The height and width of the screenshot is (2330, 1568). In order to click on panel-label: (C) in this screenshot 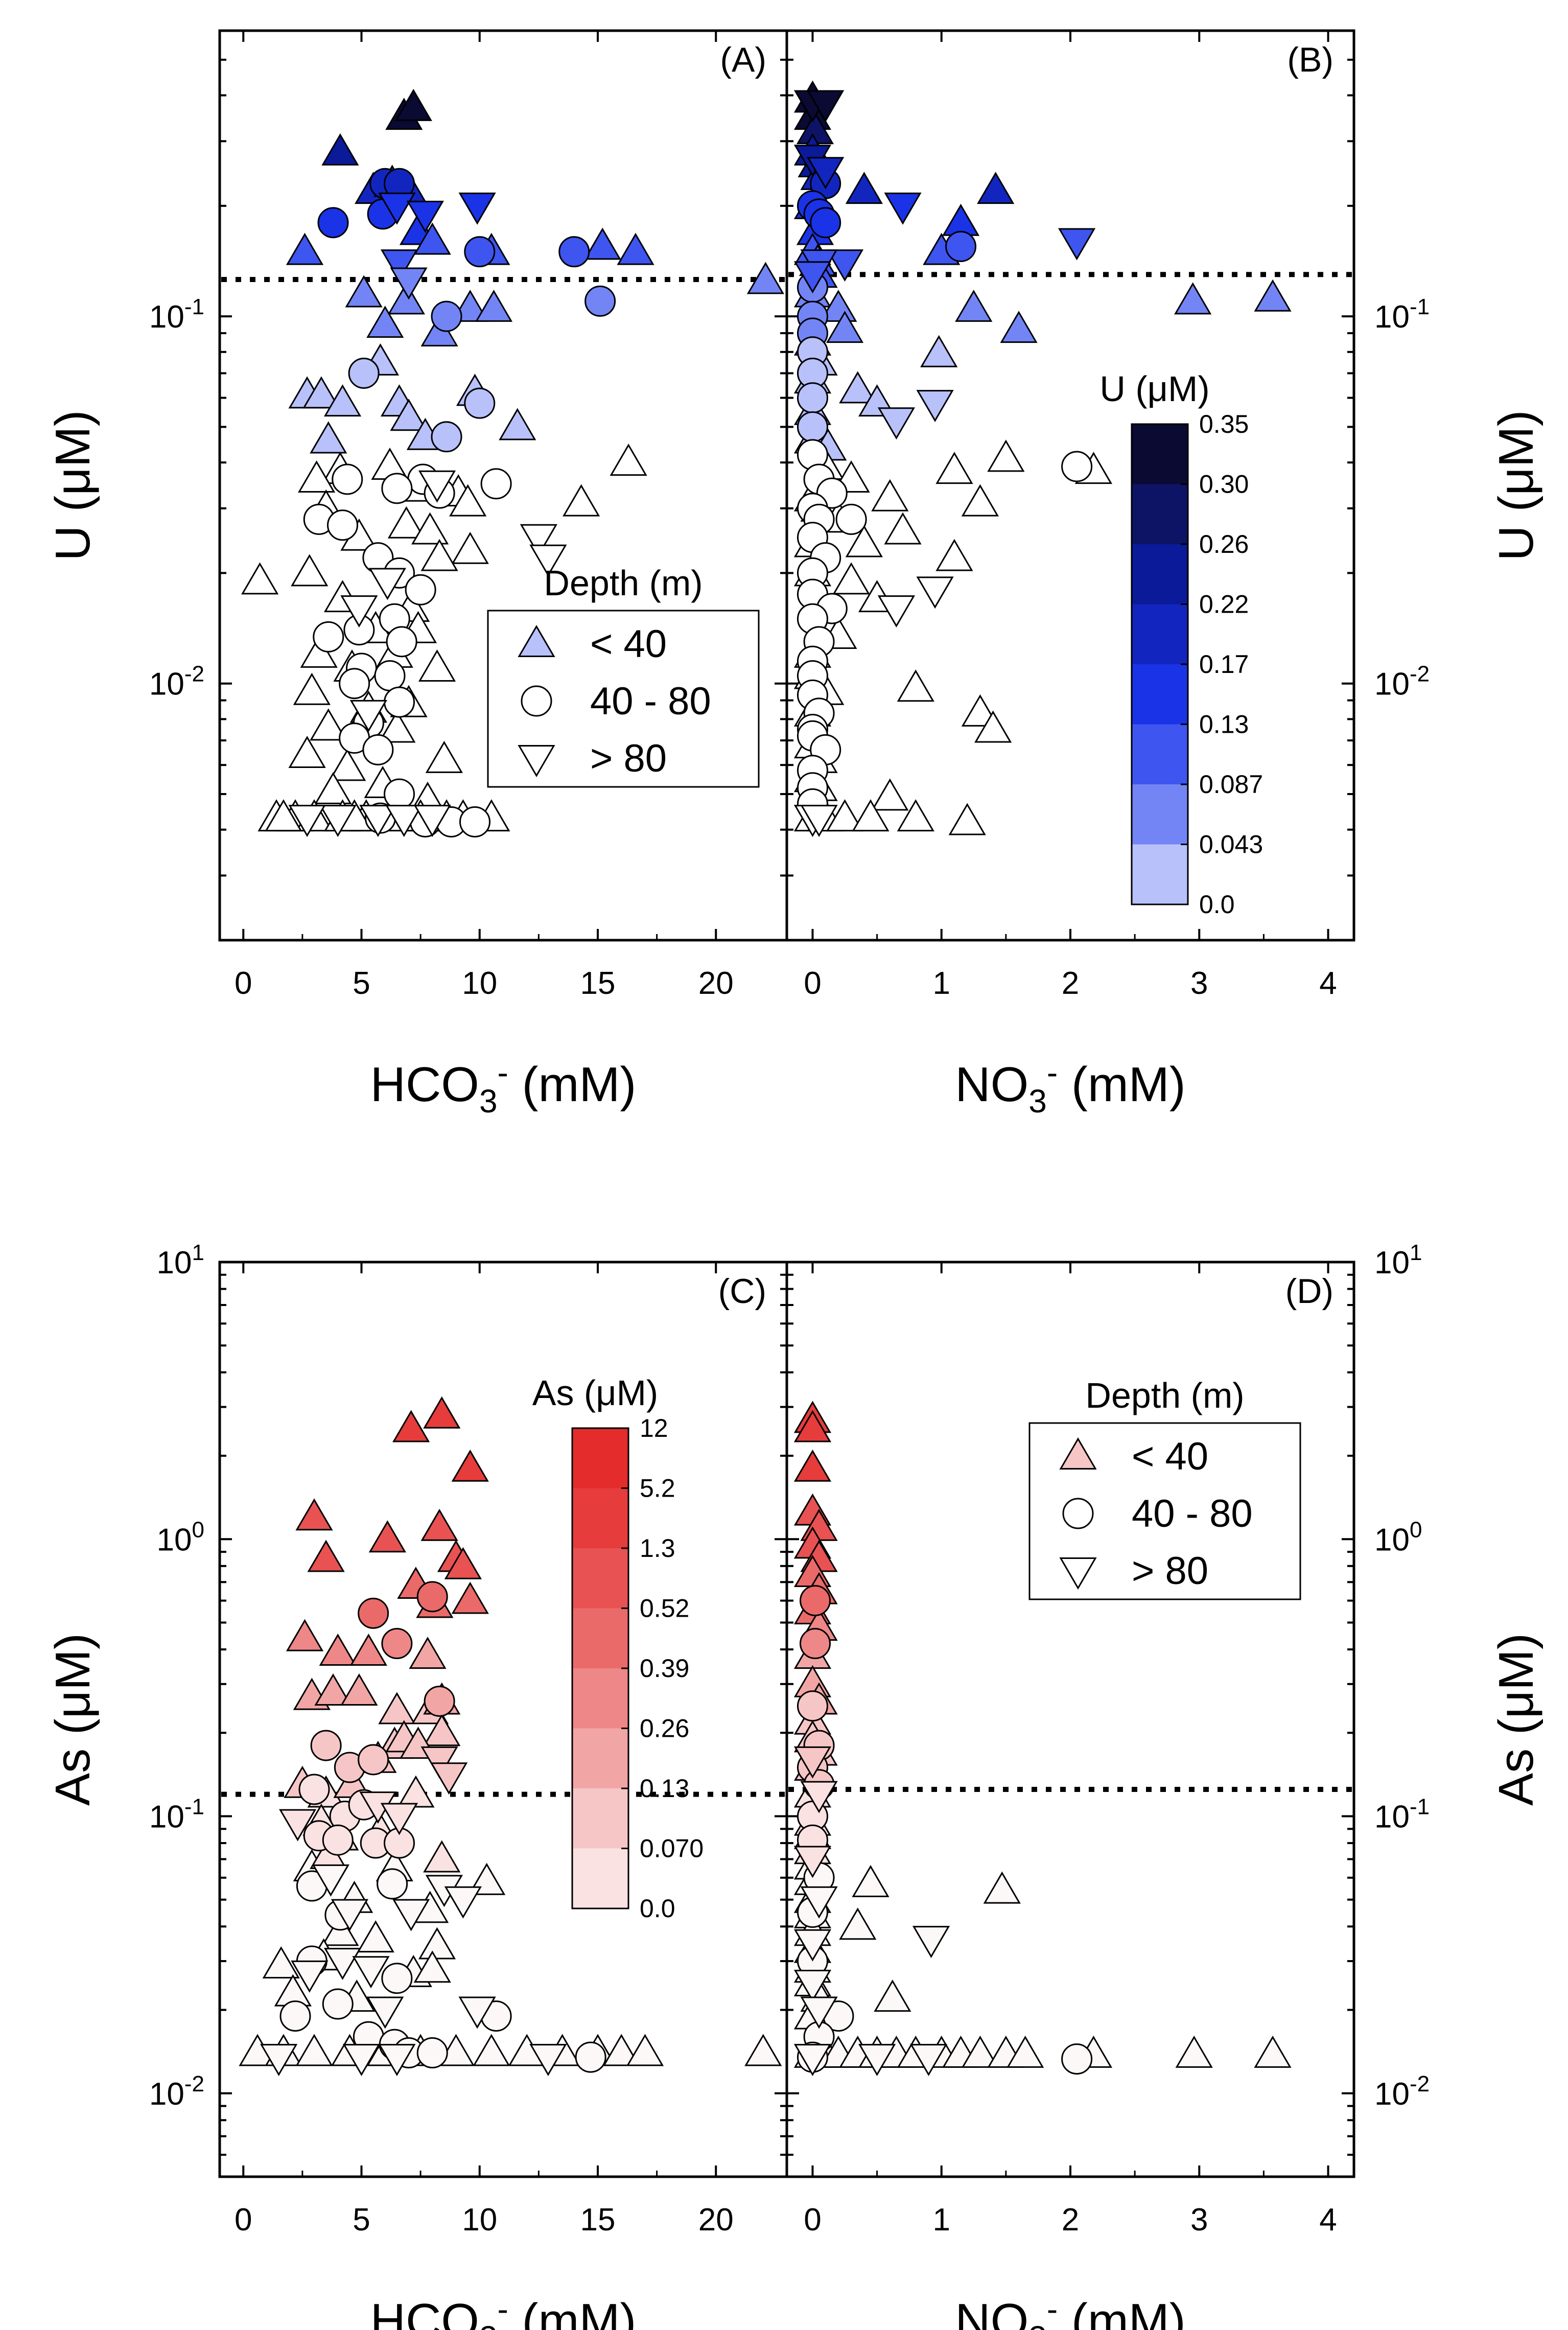, I will do `click(742, 1291)`.